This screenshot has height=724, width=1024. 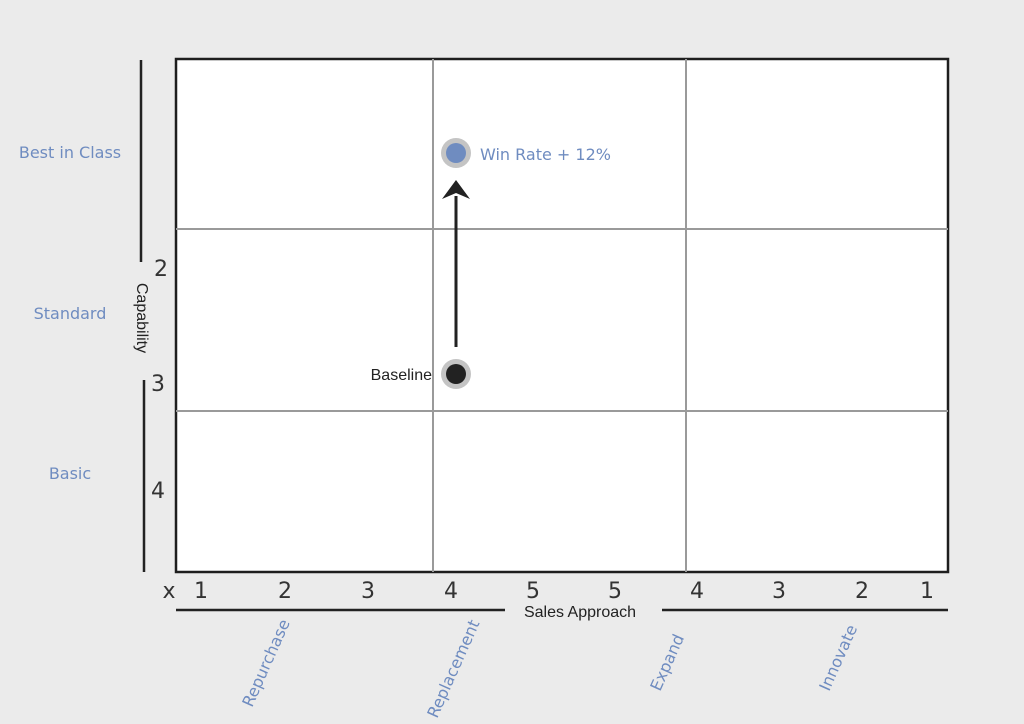 What do you see at coordinates (667, 662) in the screenshot?
I see `x-category-label: Expand` at bounding box center [667, 662].